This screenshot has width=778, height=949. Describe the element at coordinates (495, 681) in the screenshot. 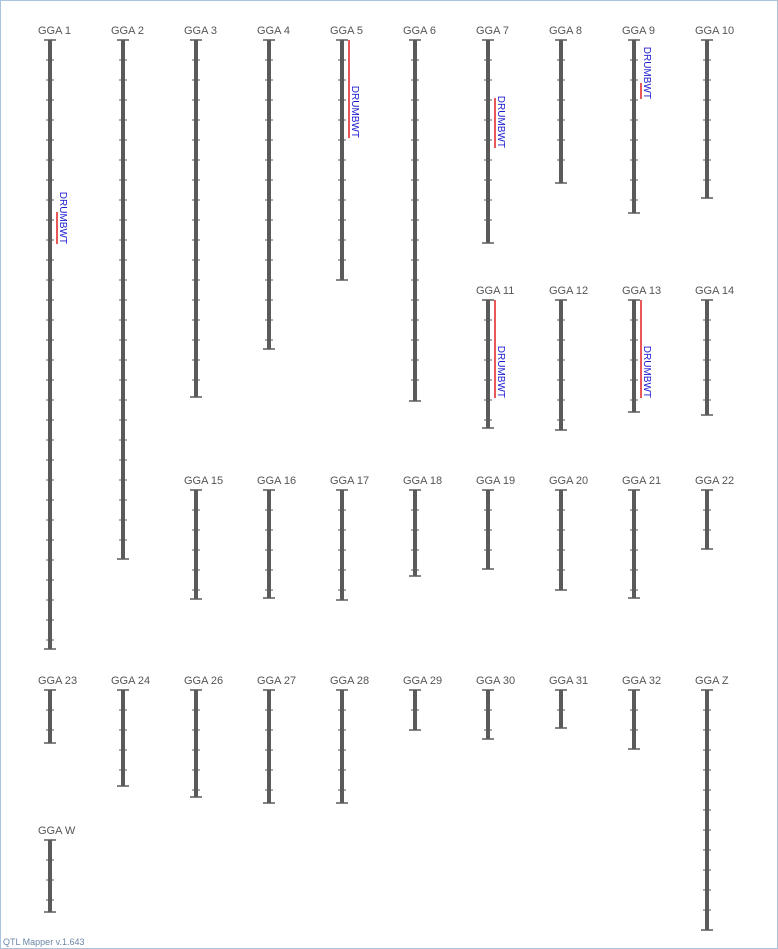

I see `chromosome-label: GGA 30` at that location.